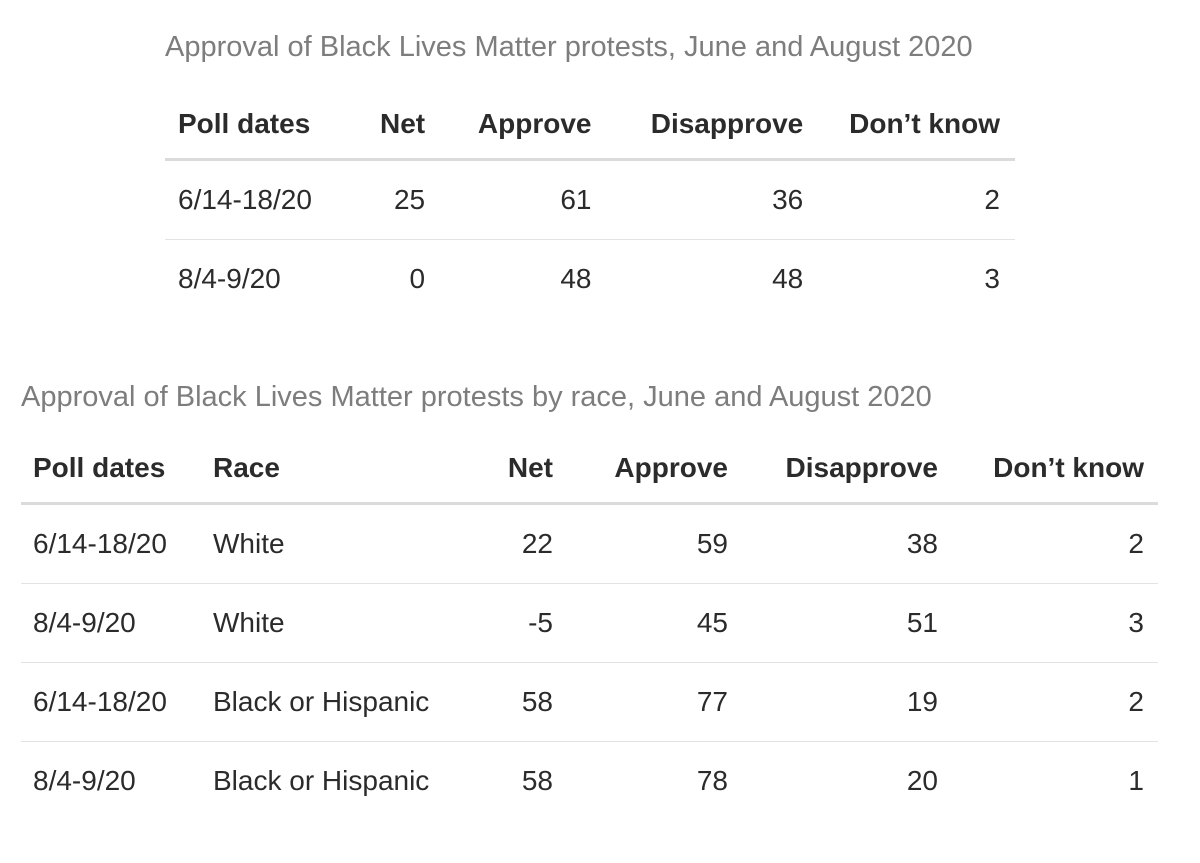 The width and height of the screenshot is (1200, 863). What do you see at coordinates (335, 476) in the screenshot?
I see `column-header: Race` at bounding box center [335, 476].